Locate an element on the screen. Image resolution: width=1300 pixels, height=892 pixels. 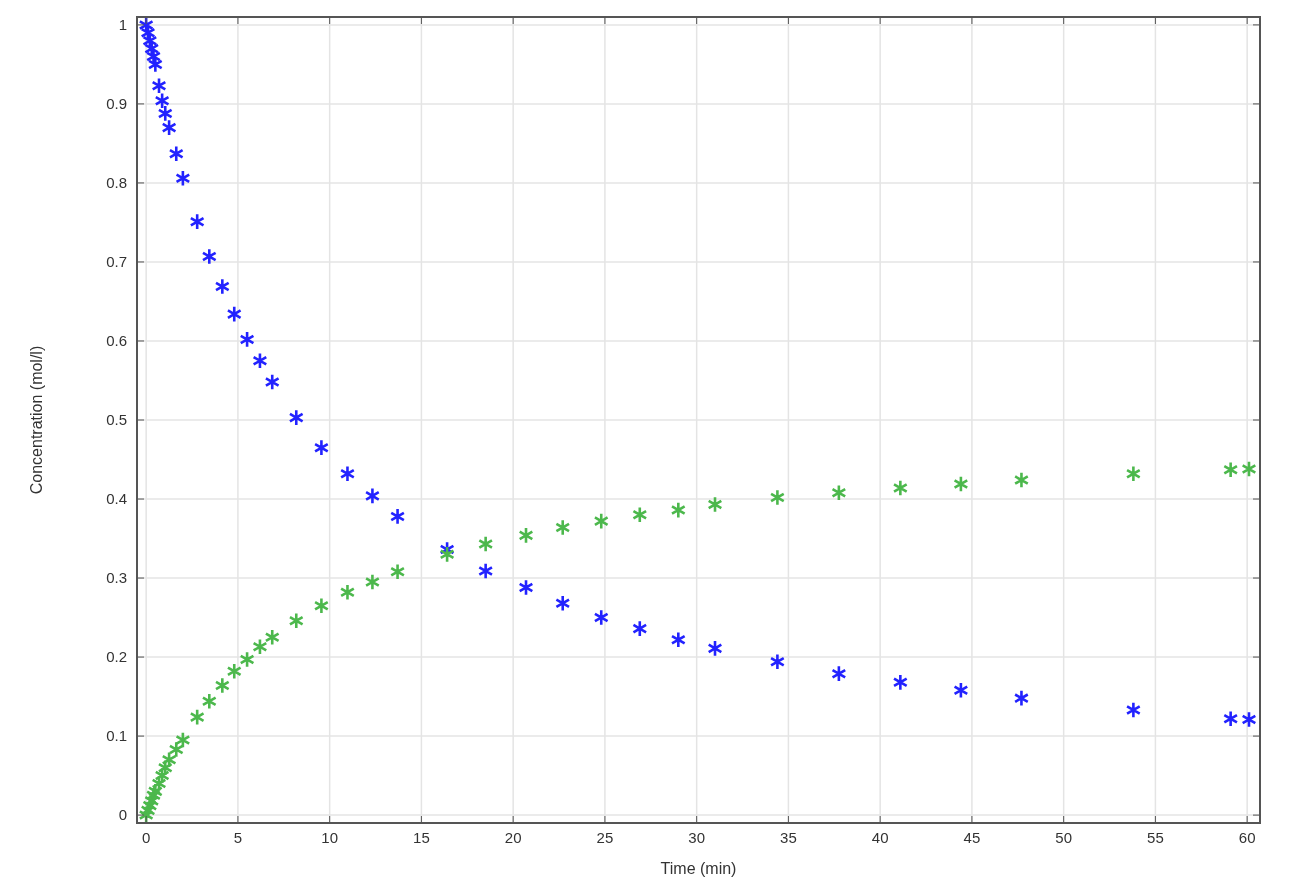
x-tick-label: 50 is located at coordinates (1063, 837).